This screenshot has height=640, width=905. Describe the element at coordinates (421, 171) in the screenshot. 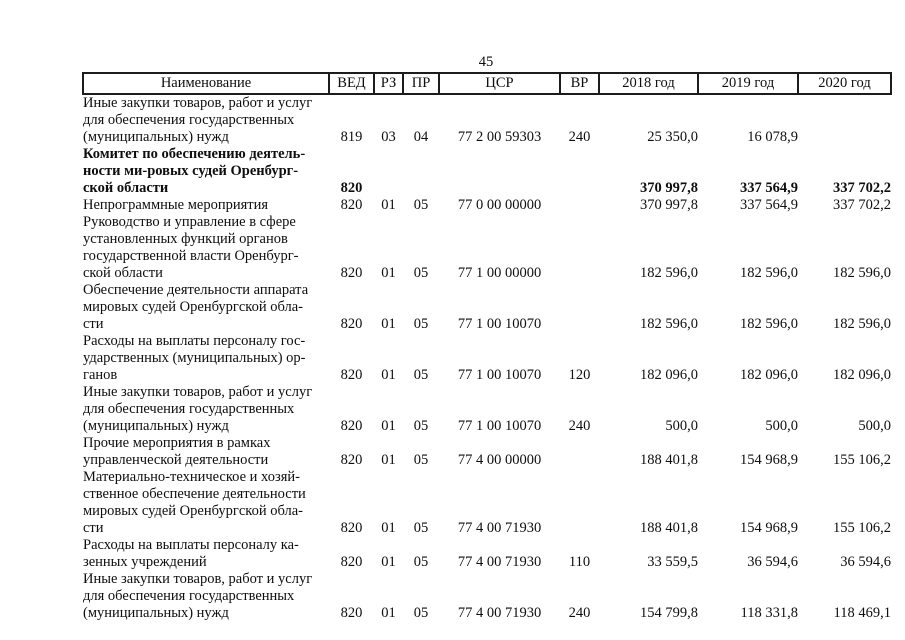

I see `cell-pr` at that location.